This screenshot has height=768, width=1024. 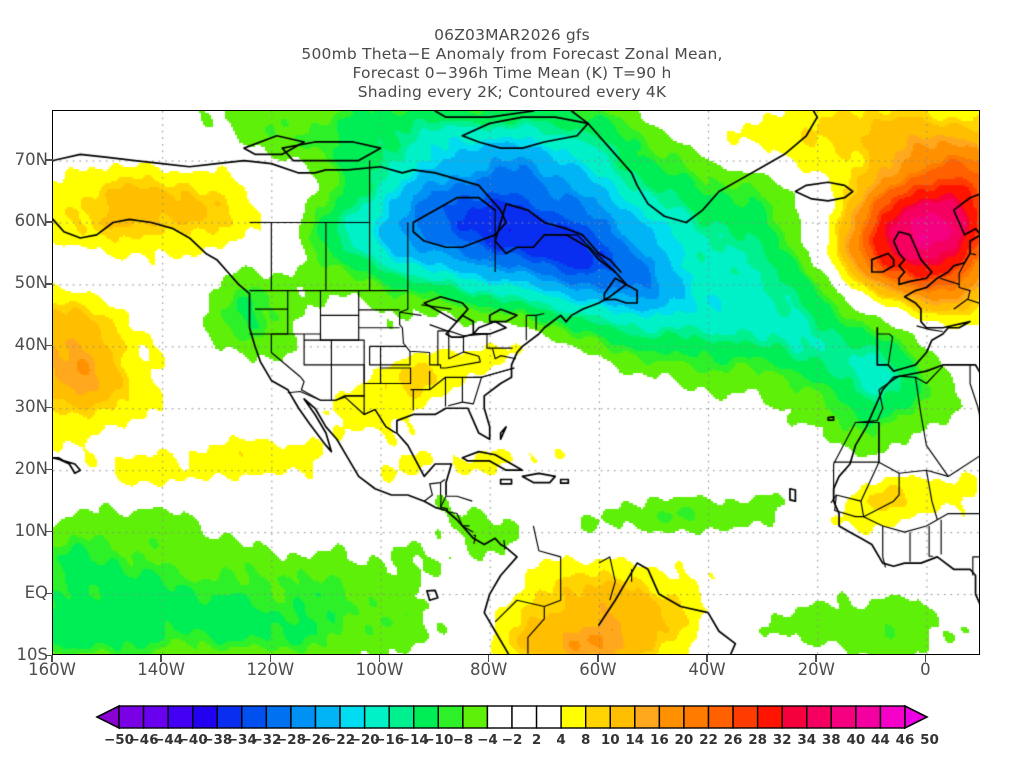 What do you see at coordinates (31, 345) in the screenshot?
I see `lat-tick-label: 40N` at bounding box center [31, 345].